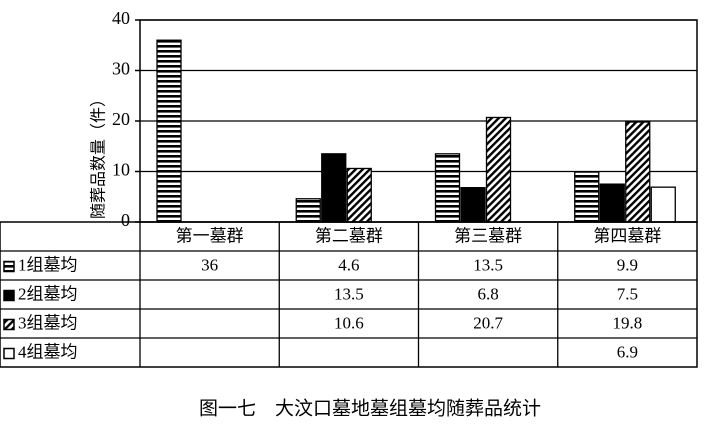 The width and height of the screenshot is (717, 437). What do you see at coordinates (121, 170) in the screenshot?
I see `y-tick-label: 10` at bounding box center [121, 170].